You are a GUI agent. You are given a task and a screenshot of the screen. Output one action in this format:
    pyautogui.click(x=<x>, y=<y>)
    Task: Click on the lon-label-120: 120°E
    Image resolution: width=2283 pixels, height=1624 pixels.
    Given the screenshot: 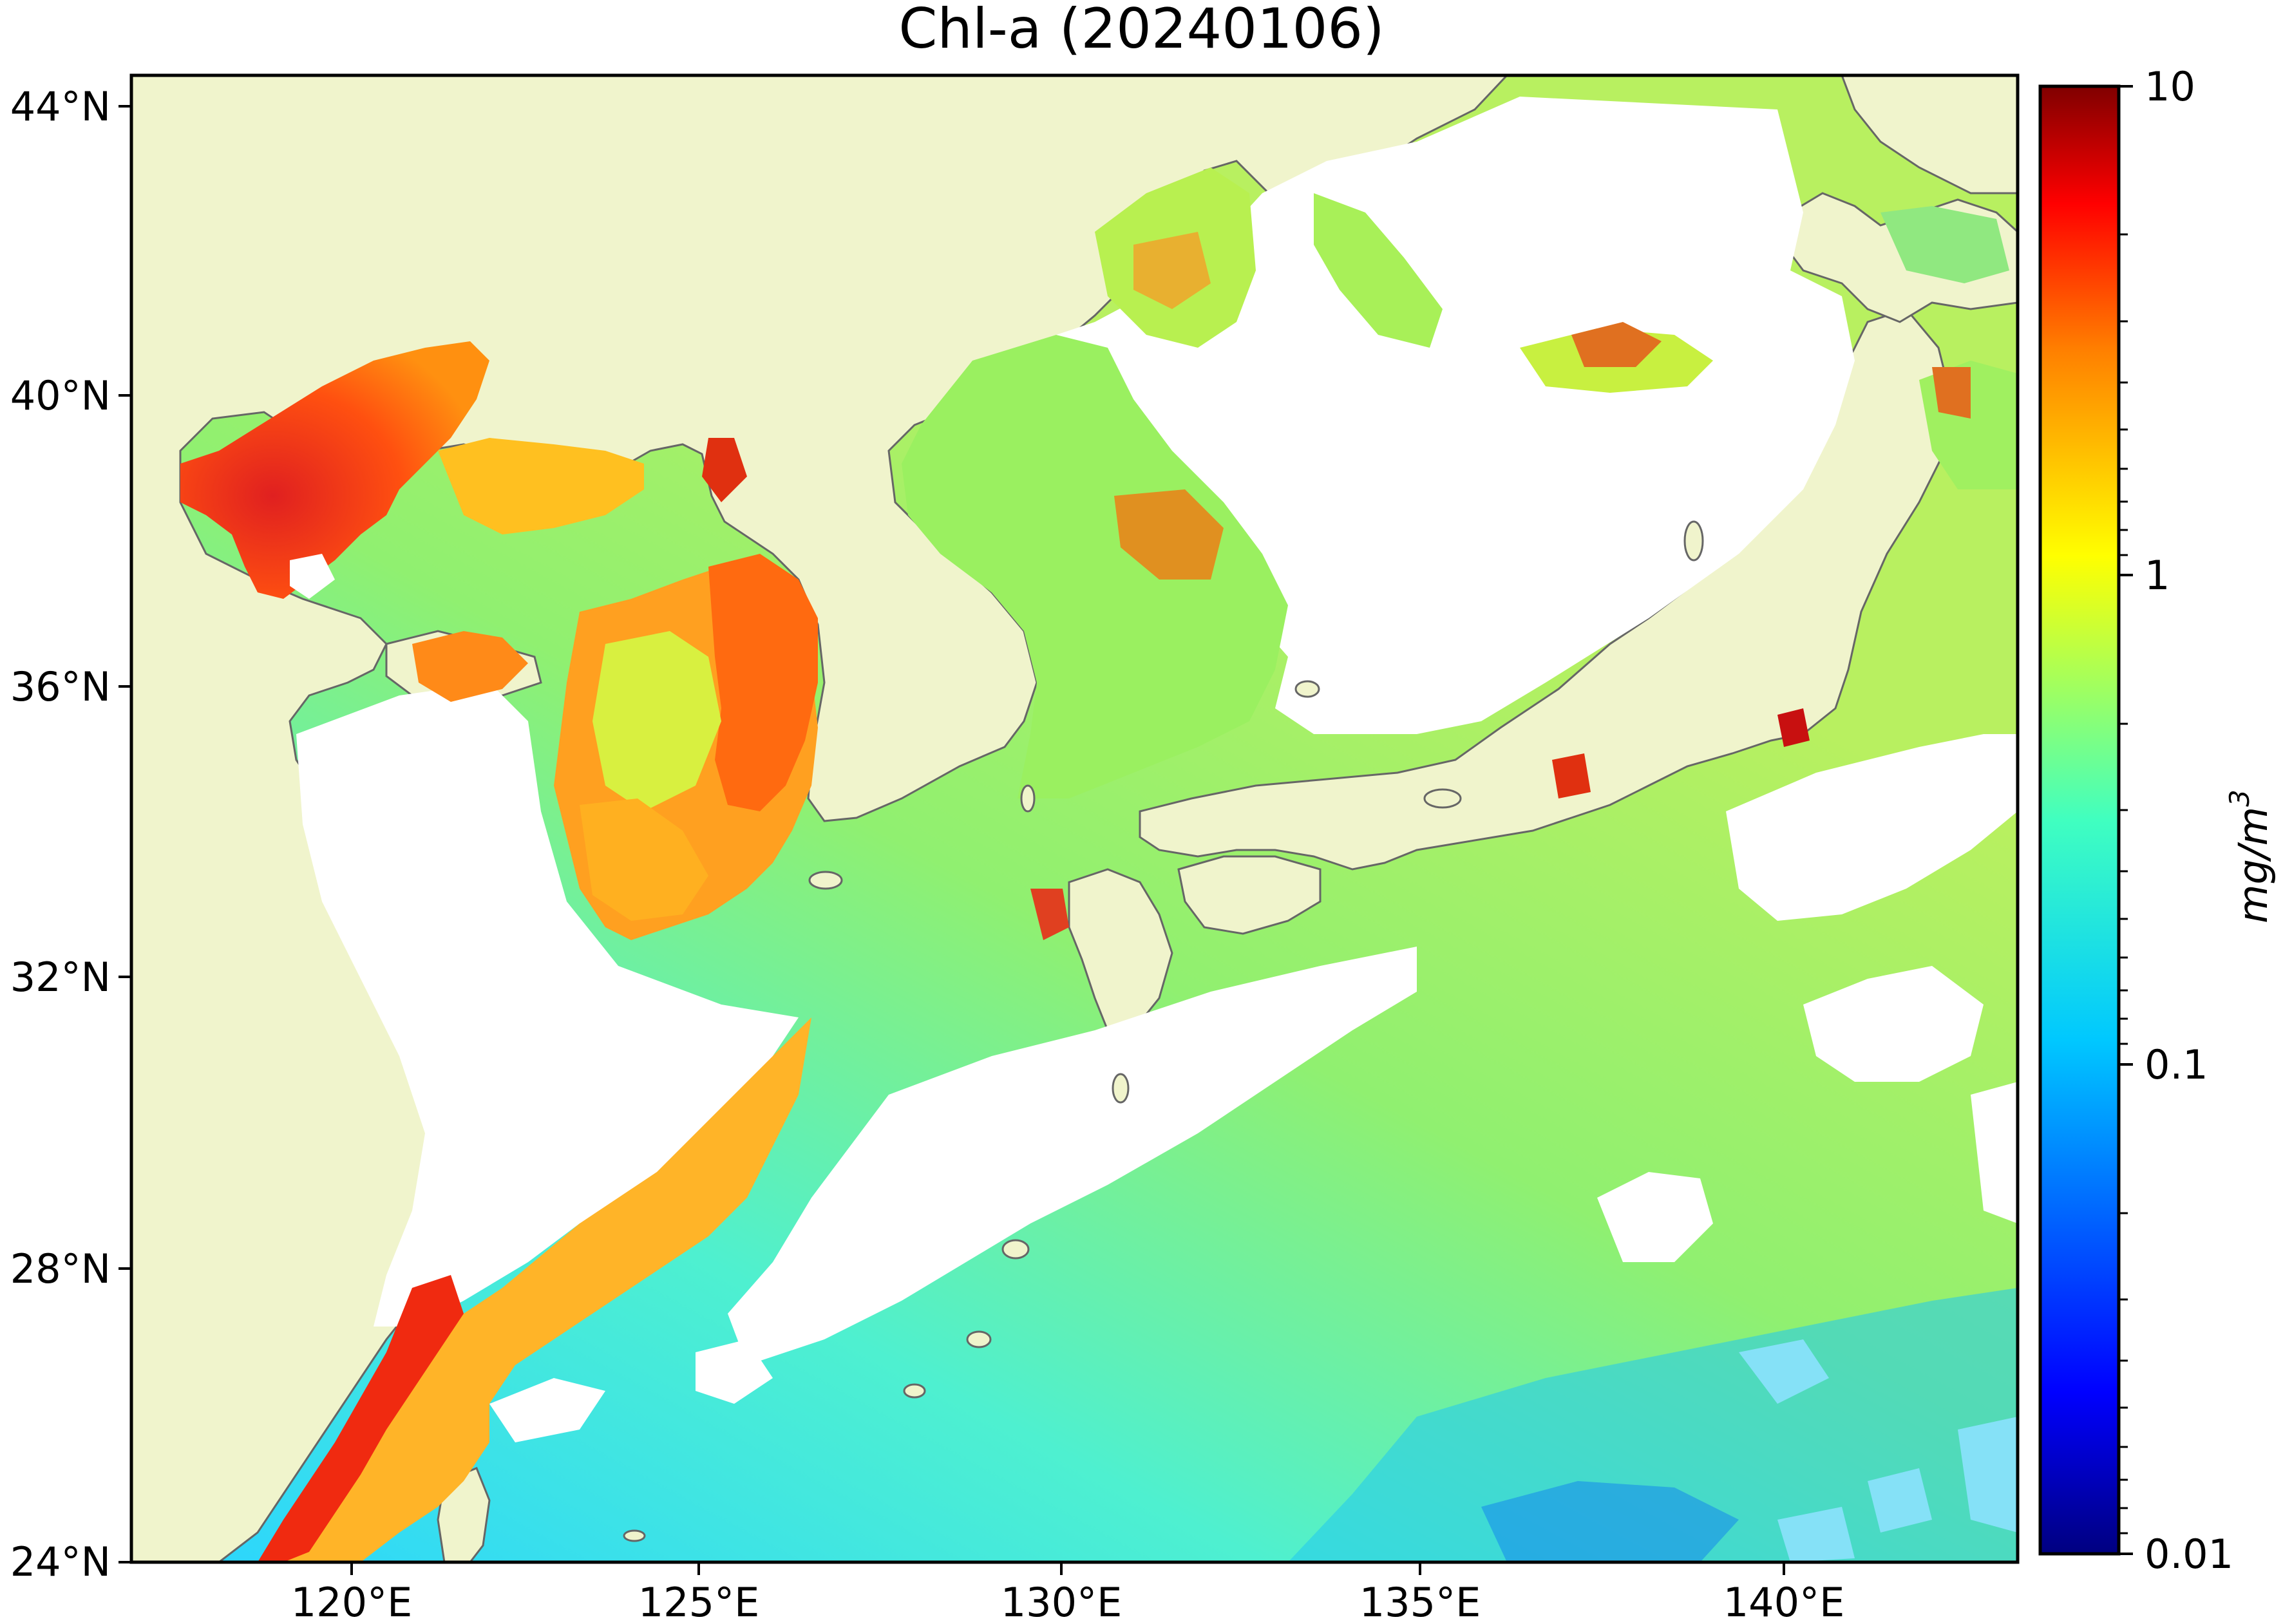 What is the action you would take?
    pyautogui.click(x=352, y=1601)
    